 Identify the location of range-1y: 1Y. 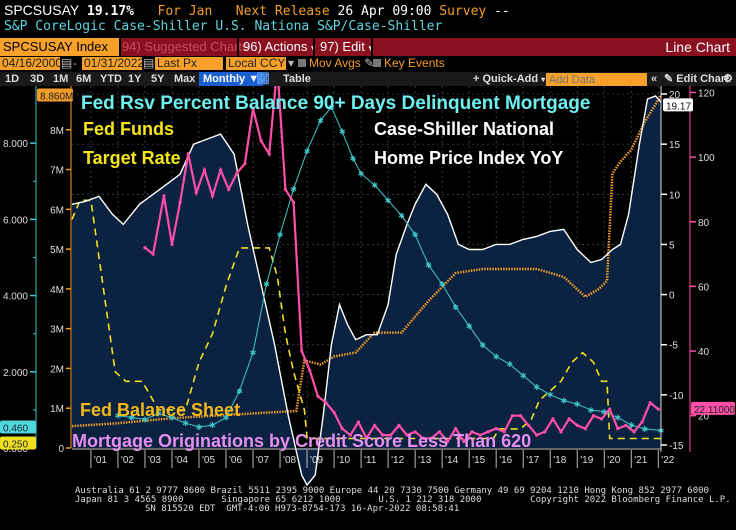
(135, 79).